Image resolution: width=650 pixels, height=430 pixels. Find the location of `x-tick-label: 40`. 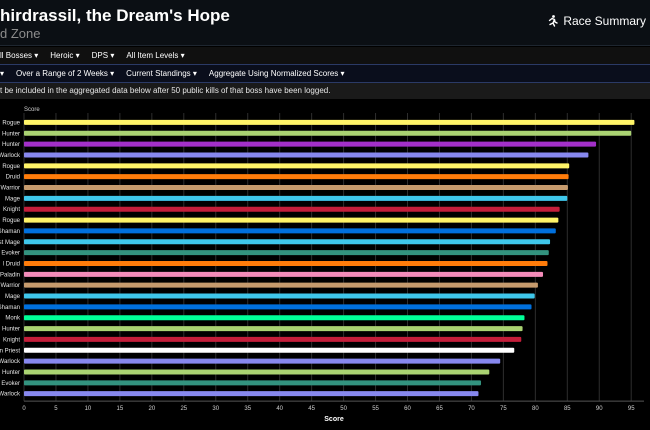

x-tick-label: 40 is located at coordinates (279, 409).